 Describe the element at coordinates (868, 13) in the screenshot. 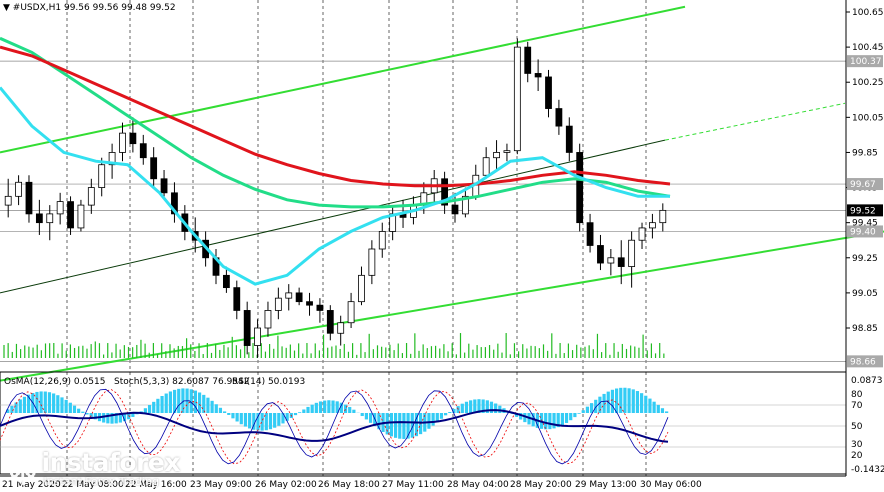

I see `price-tick-label: 100.65` at that location.